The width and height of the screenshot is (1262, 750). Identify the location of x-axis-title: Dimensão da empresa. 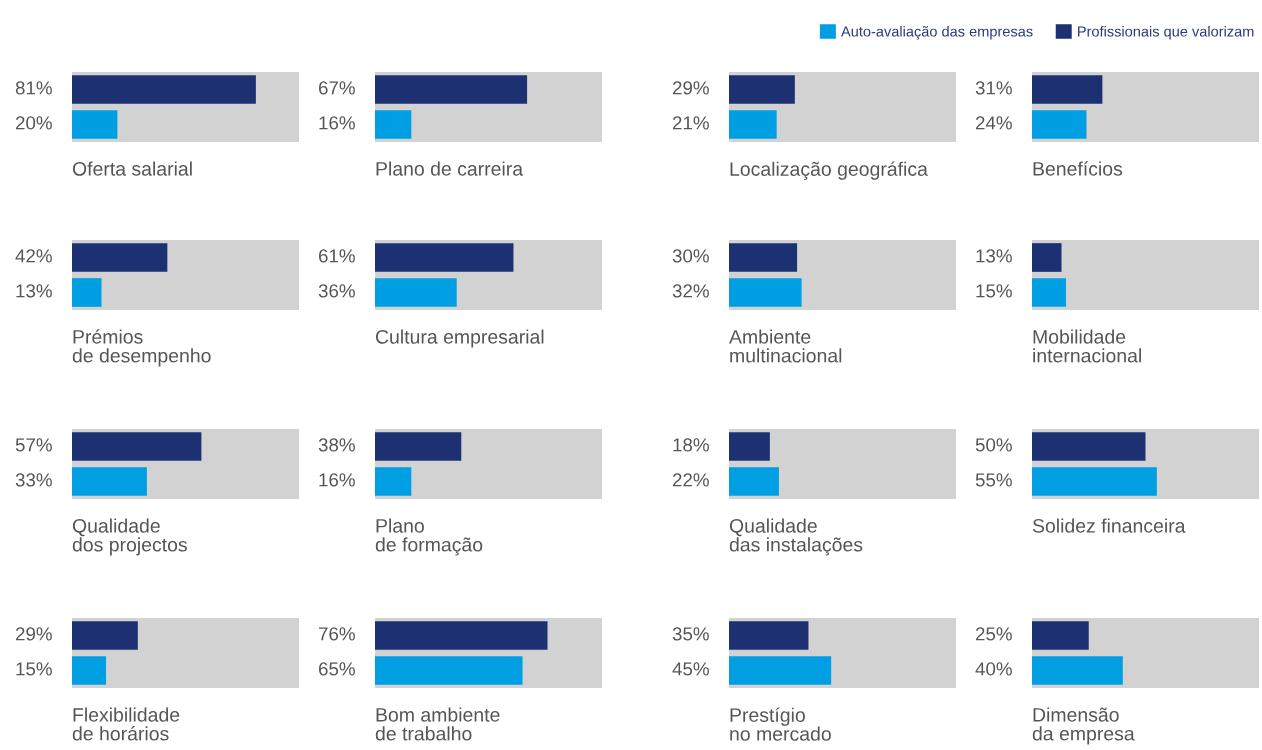
(1083, 726).